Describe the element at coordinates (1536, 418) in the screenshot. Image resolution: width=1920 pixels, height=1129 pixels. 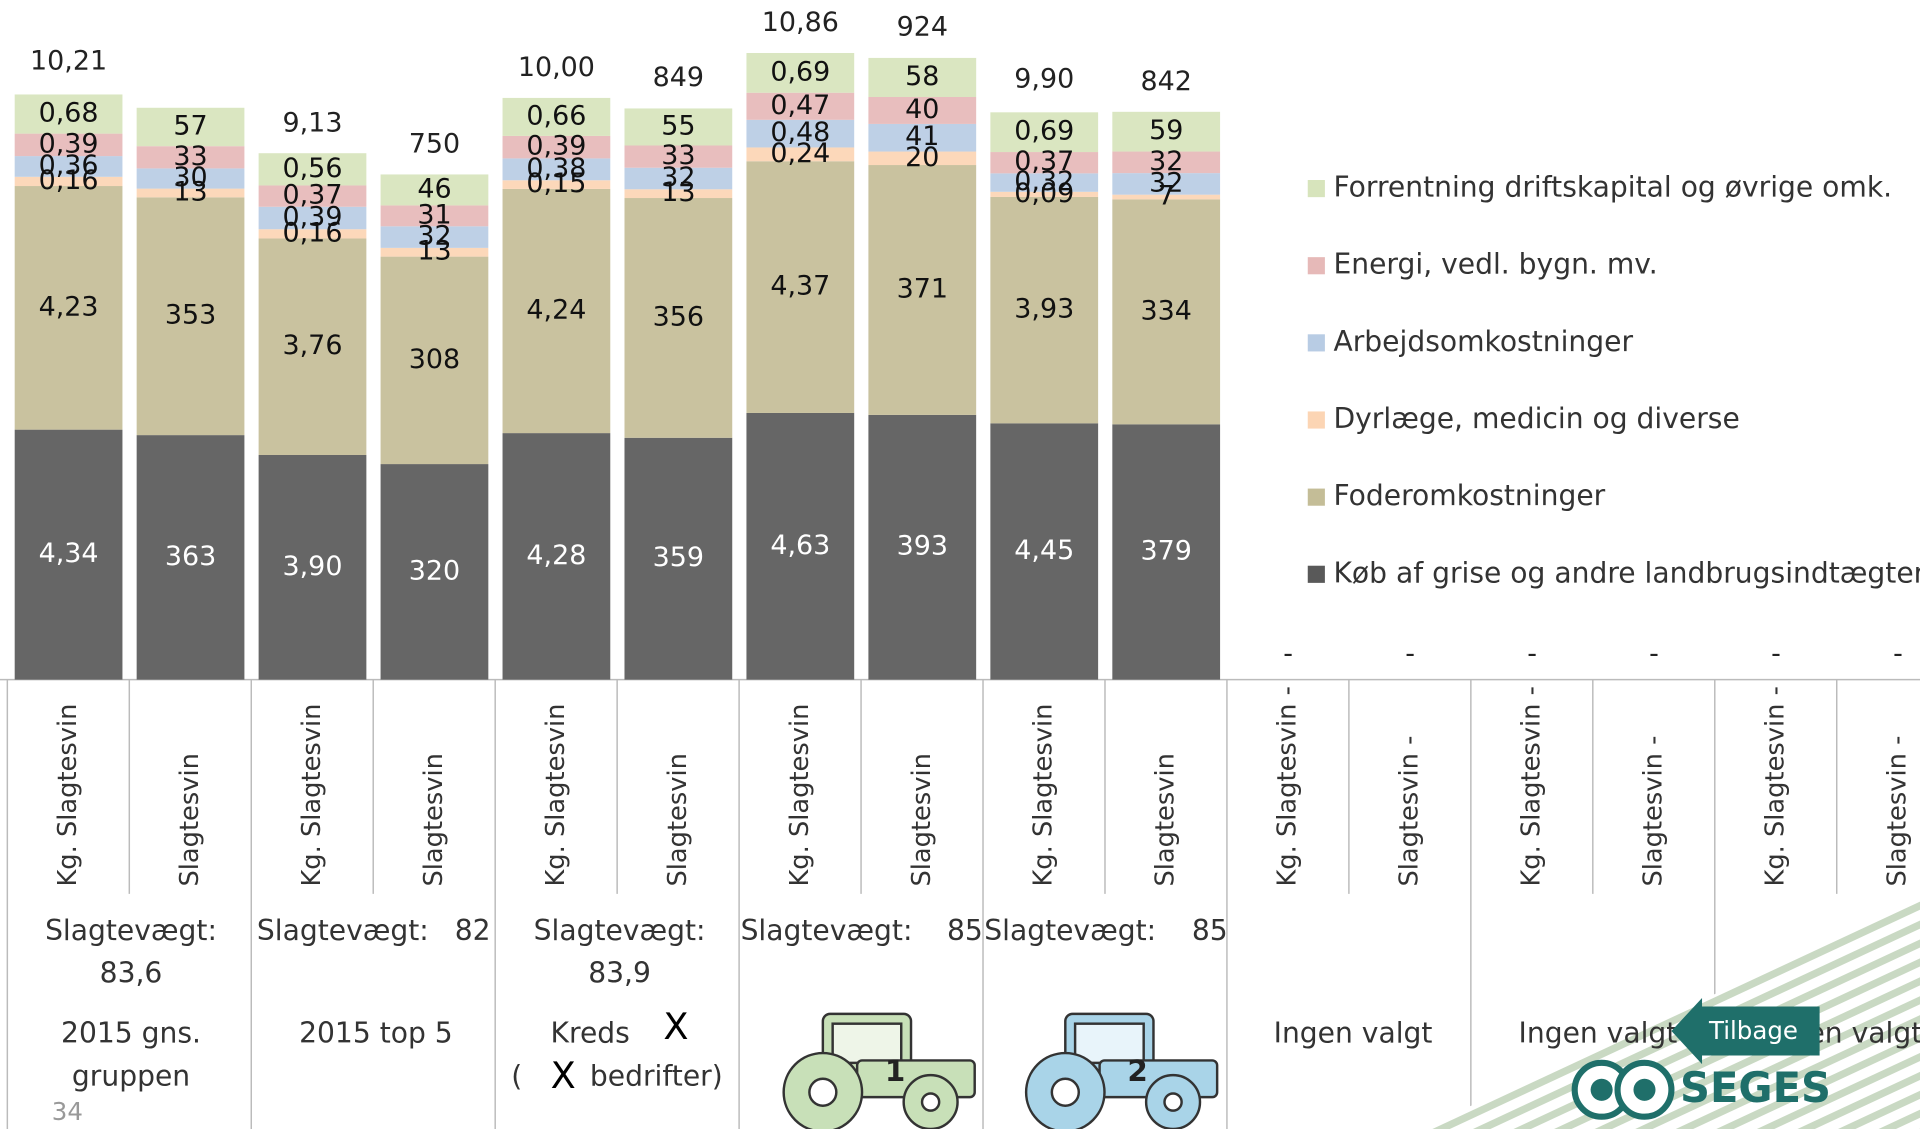
I see `legend-label: Dyrlæge, medicin og diverse` at that location.